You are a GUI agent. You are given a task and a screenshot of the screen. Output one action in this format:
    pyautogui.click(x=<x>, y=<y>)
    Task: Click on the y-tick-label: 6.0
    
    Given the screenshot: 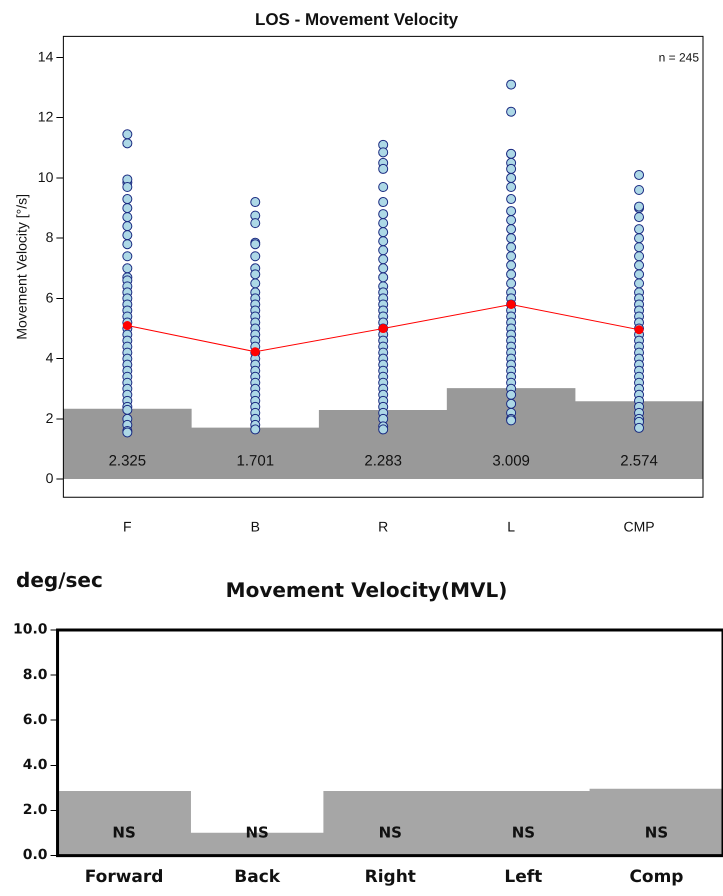 What is the action you would take?
    pyautogui.click(x=35, y=720)
    